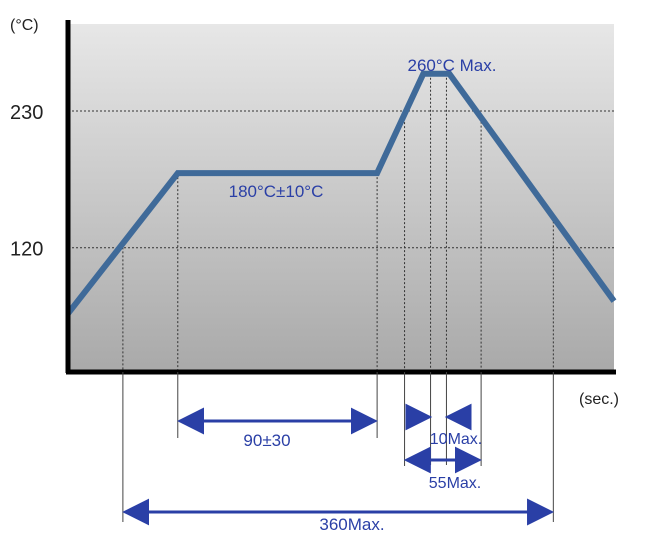  I want to click on peak-annotation: 260°C Max., so click(451, 65).